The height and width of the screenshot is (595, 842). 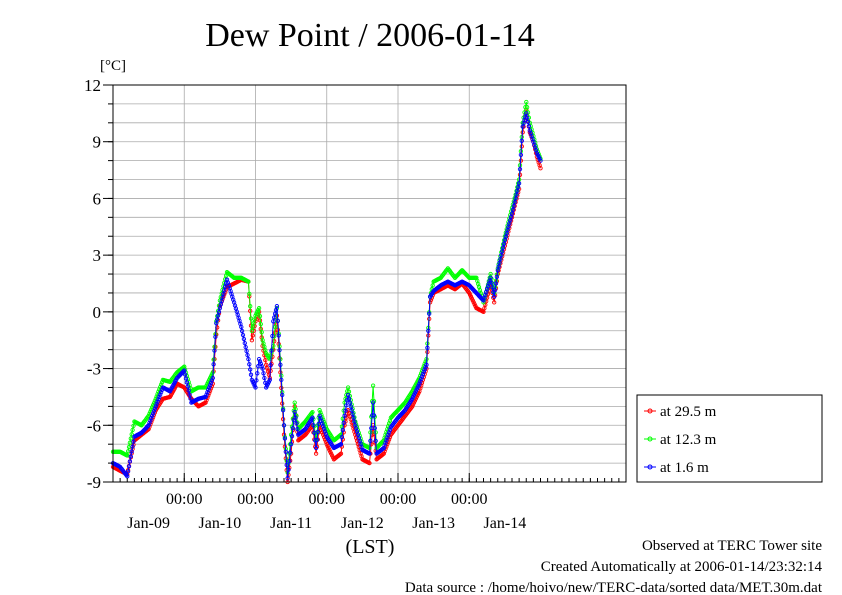 I want to click on legend: at 29.5 m at 12.3 m at 1.6 m, so click(x=729, y=438).